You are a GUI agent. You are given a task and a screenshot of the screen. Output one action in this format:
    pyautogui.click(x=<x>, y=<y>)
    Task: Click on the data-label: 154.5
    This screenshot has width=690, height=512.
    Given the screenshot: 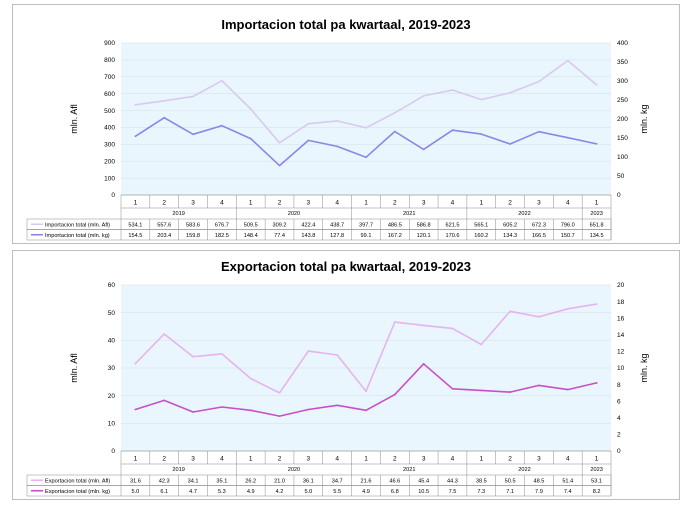 What is the action you would take?
    pyautogui.click(x=135, y=236)
    